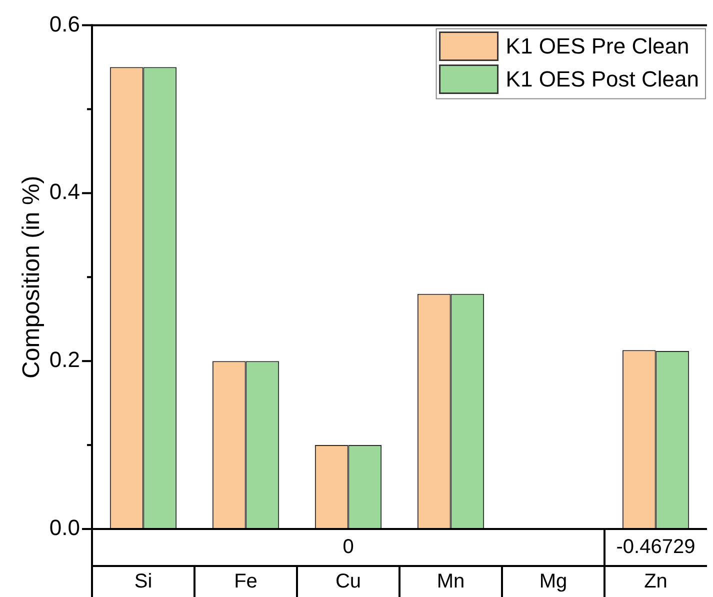 The height and width of the screenshot is (597, 713). What do you see at coordinates (450, 581) in the screenshot?
I see `x-tick-label: Mn` at bounding box center [450, 581].